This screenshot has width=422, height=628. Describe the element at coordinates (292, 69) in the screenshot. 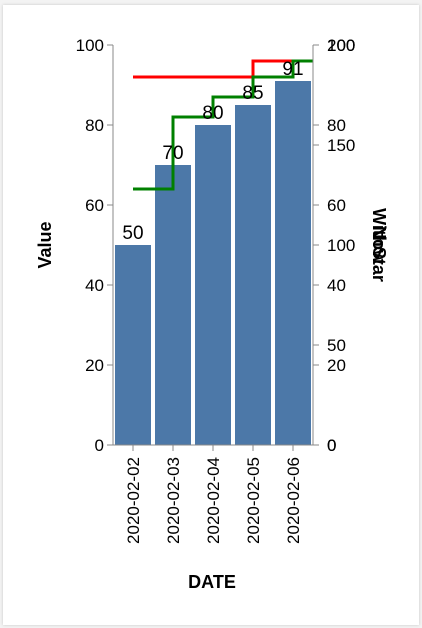

I see `bar-value-label: 91` at that location.